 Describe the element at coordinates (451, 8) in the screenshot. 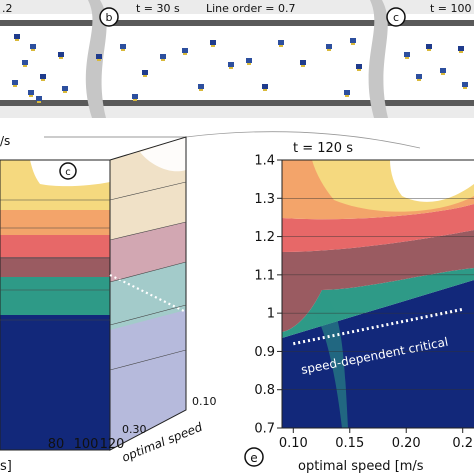

I see `snapshot-c-time: t = 100` at that location.